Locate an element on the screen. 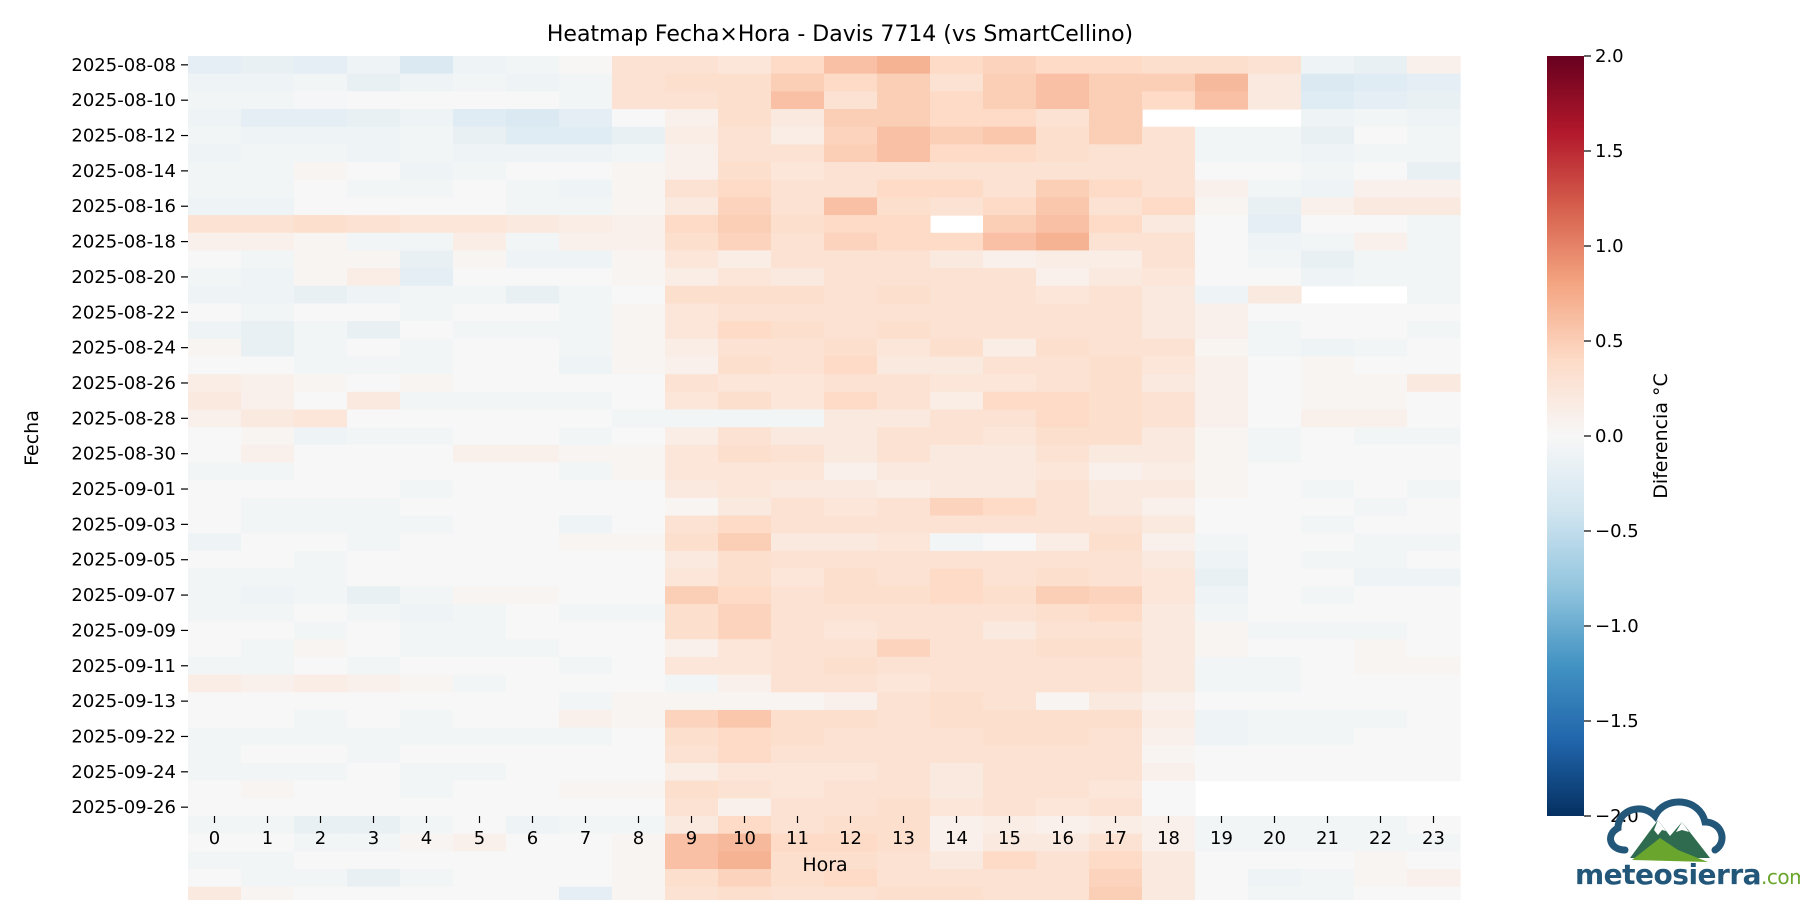 The width and height of the screenshot is (1800, 900). y-tick-label: 2025-09-24 is located at coordinates (123, 772).